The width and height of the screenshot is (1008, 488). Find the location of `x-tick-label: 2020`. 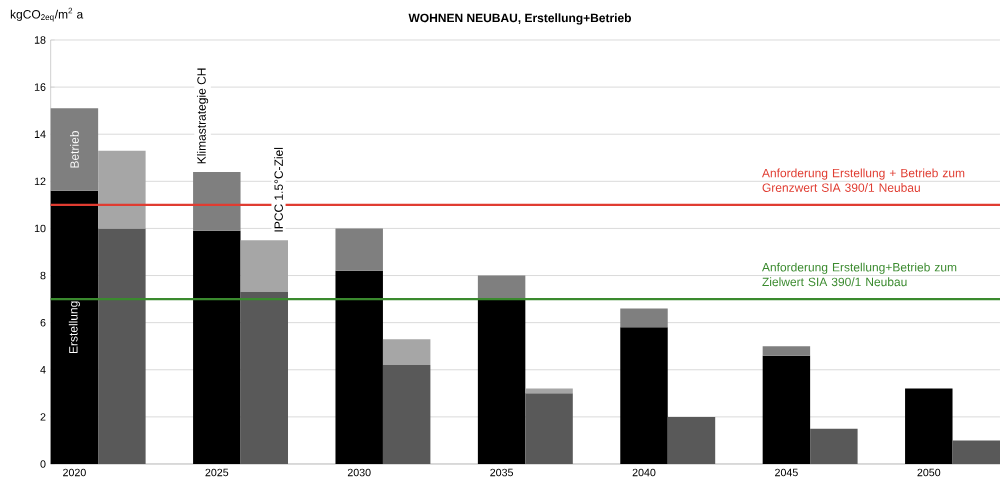

x-tick-label: 2020 is located at coordinates (74, 472).